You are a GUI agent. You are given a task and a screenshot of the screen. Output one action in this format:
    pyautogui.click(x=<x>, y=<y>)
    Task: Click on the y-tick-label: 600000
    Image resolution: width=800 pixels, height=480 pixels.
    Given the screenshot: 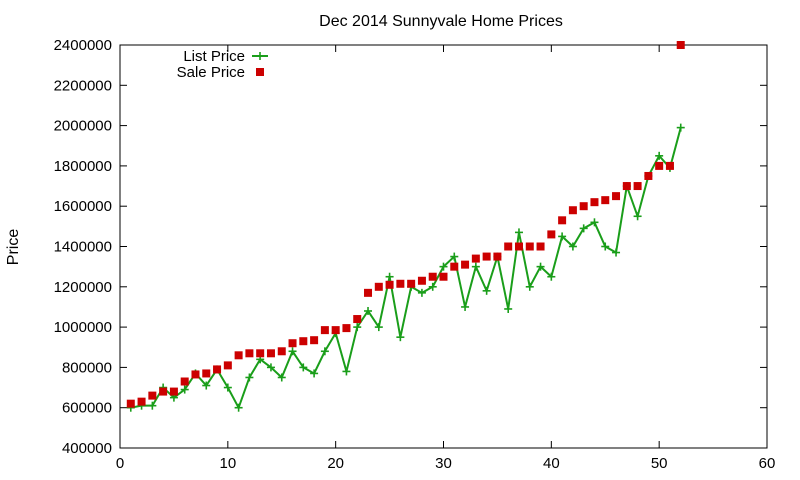 What is the action you would take?
    pyautogui.click(x=87, y=408)
    